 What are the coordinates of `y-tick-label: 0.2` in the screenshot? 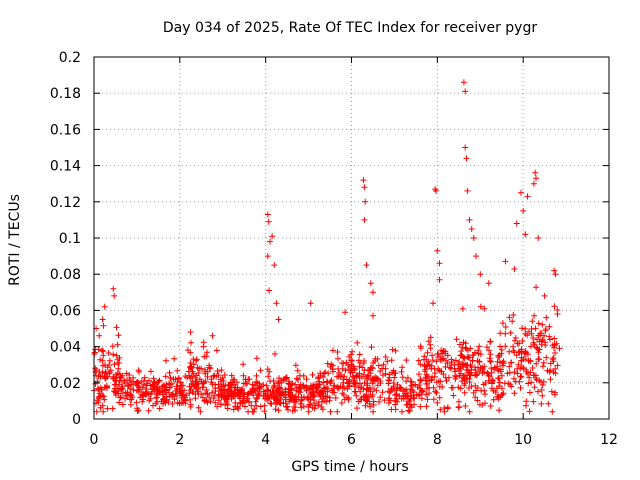 It's located at (70, 58).